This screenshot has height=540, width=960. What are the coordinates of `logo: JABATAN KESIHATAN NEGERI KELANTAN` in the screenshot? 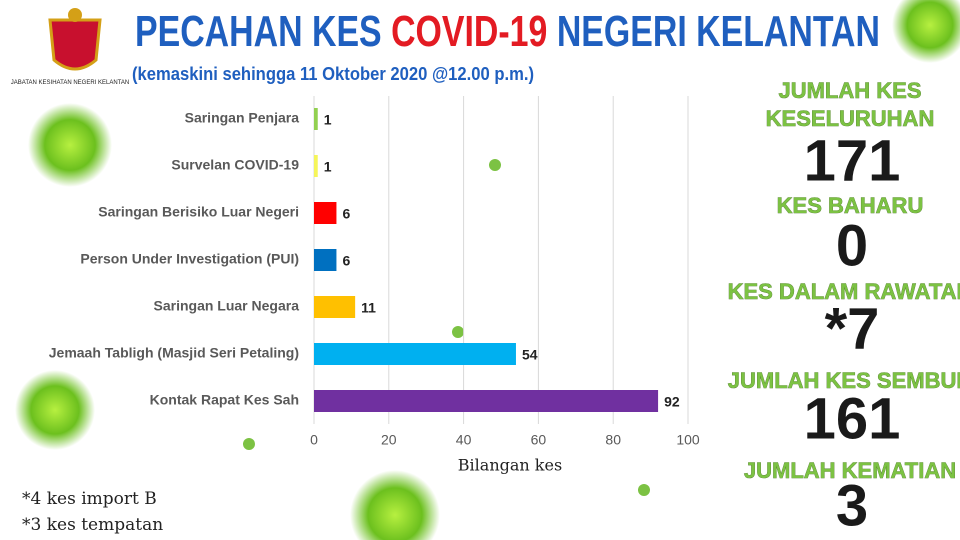 It's located at (70, 47).